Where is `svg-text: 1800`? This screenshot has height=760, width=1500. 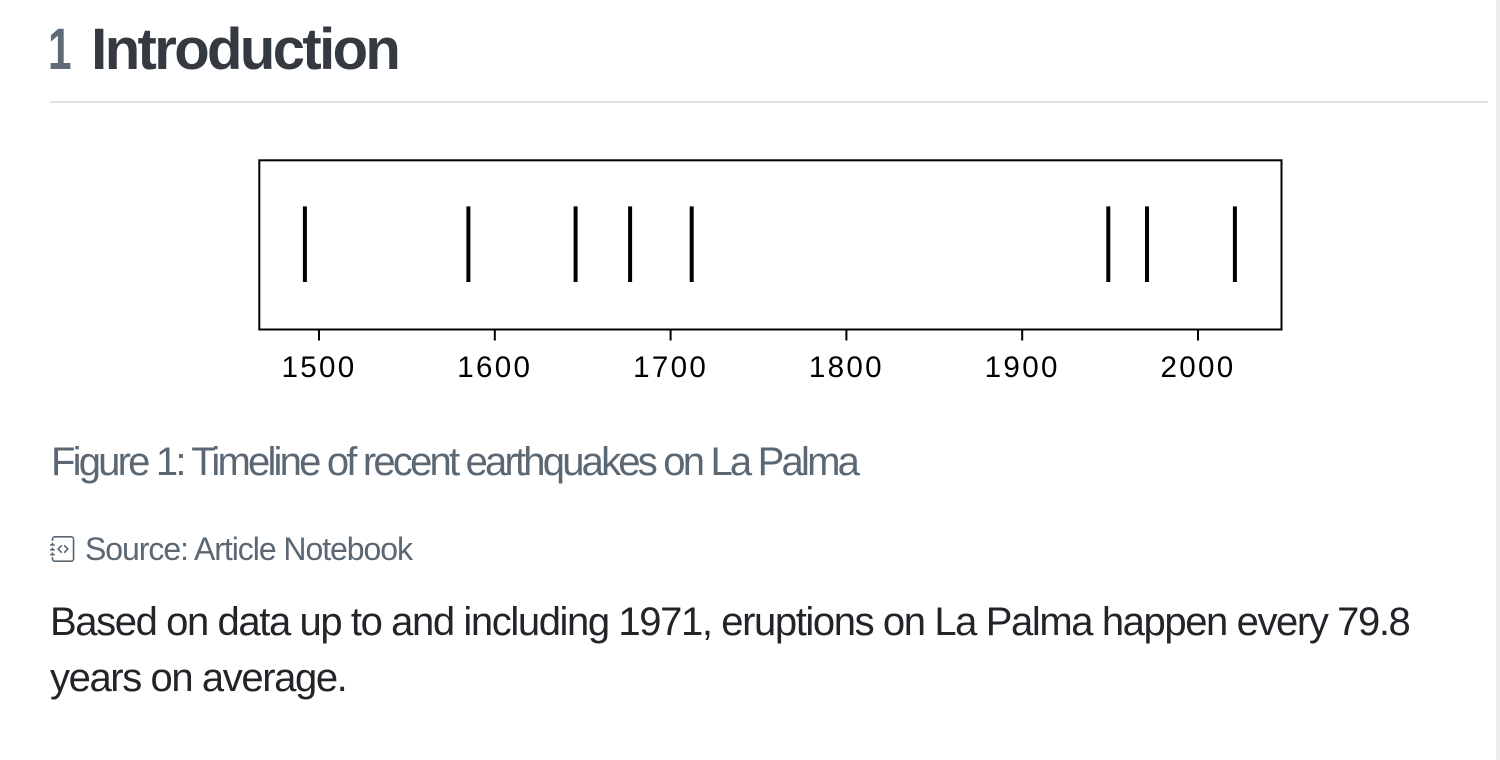
svg-text: 1800 is located at coordinates (846, 367).